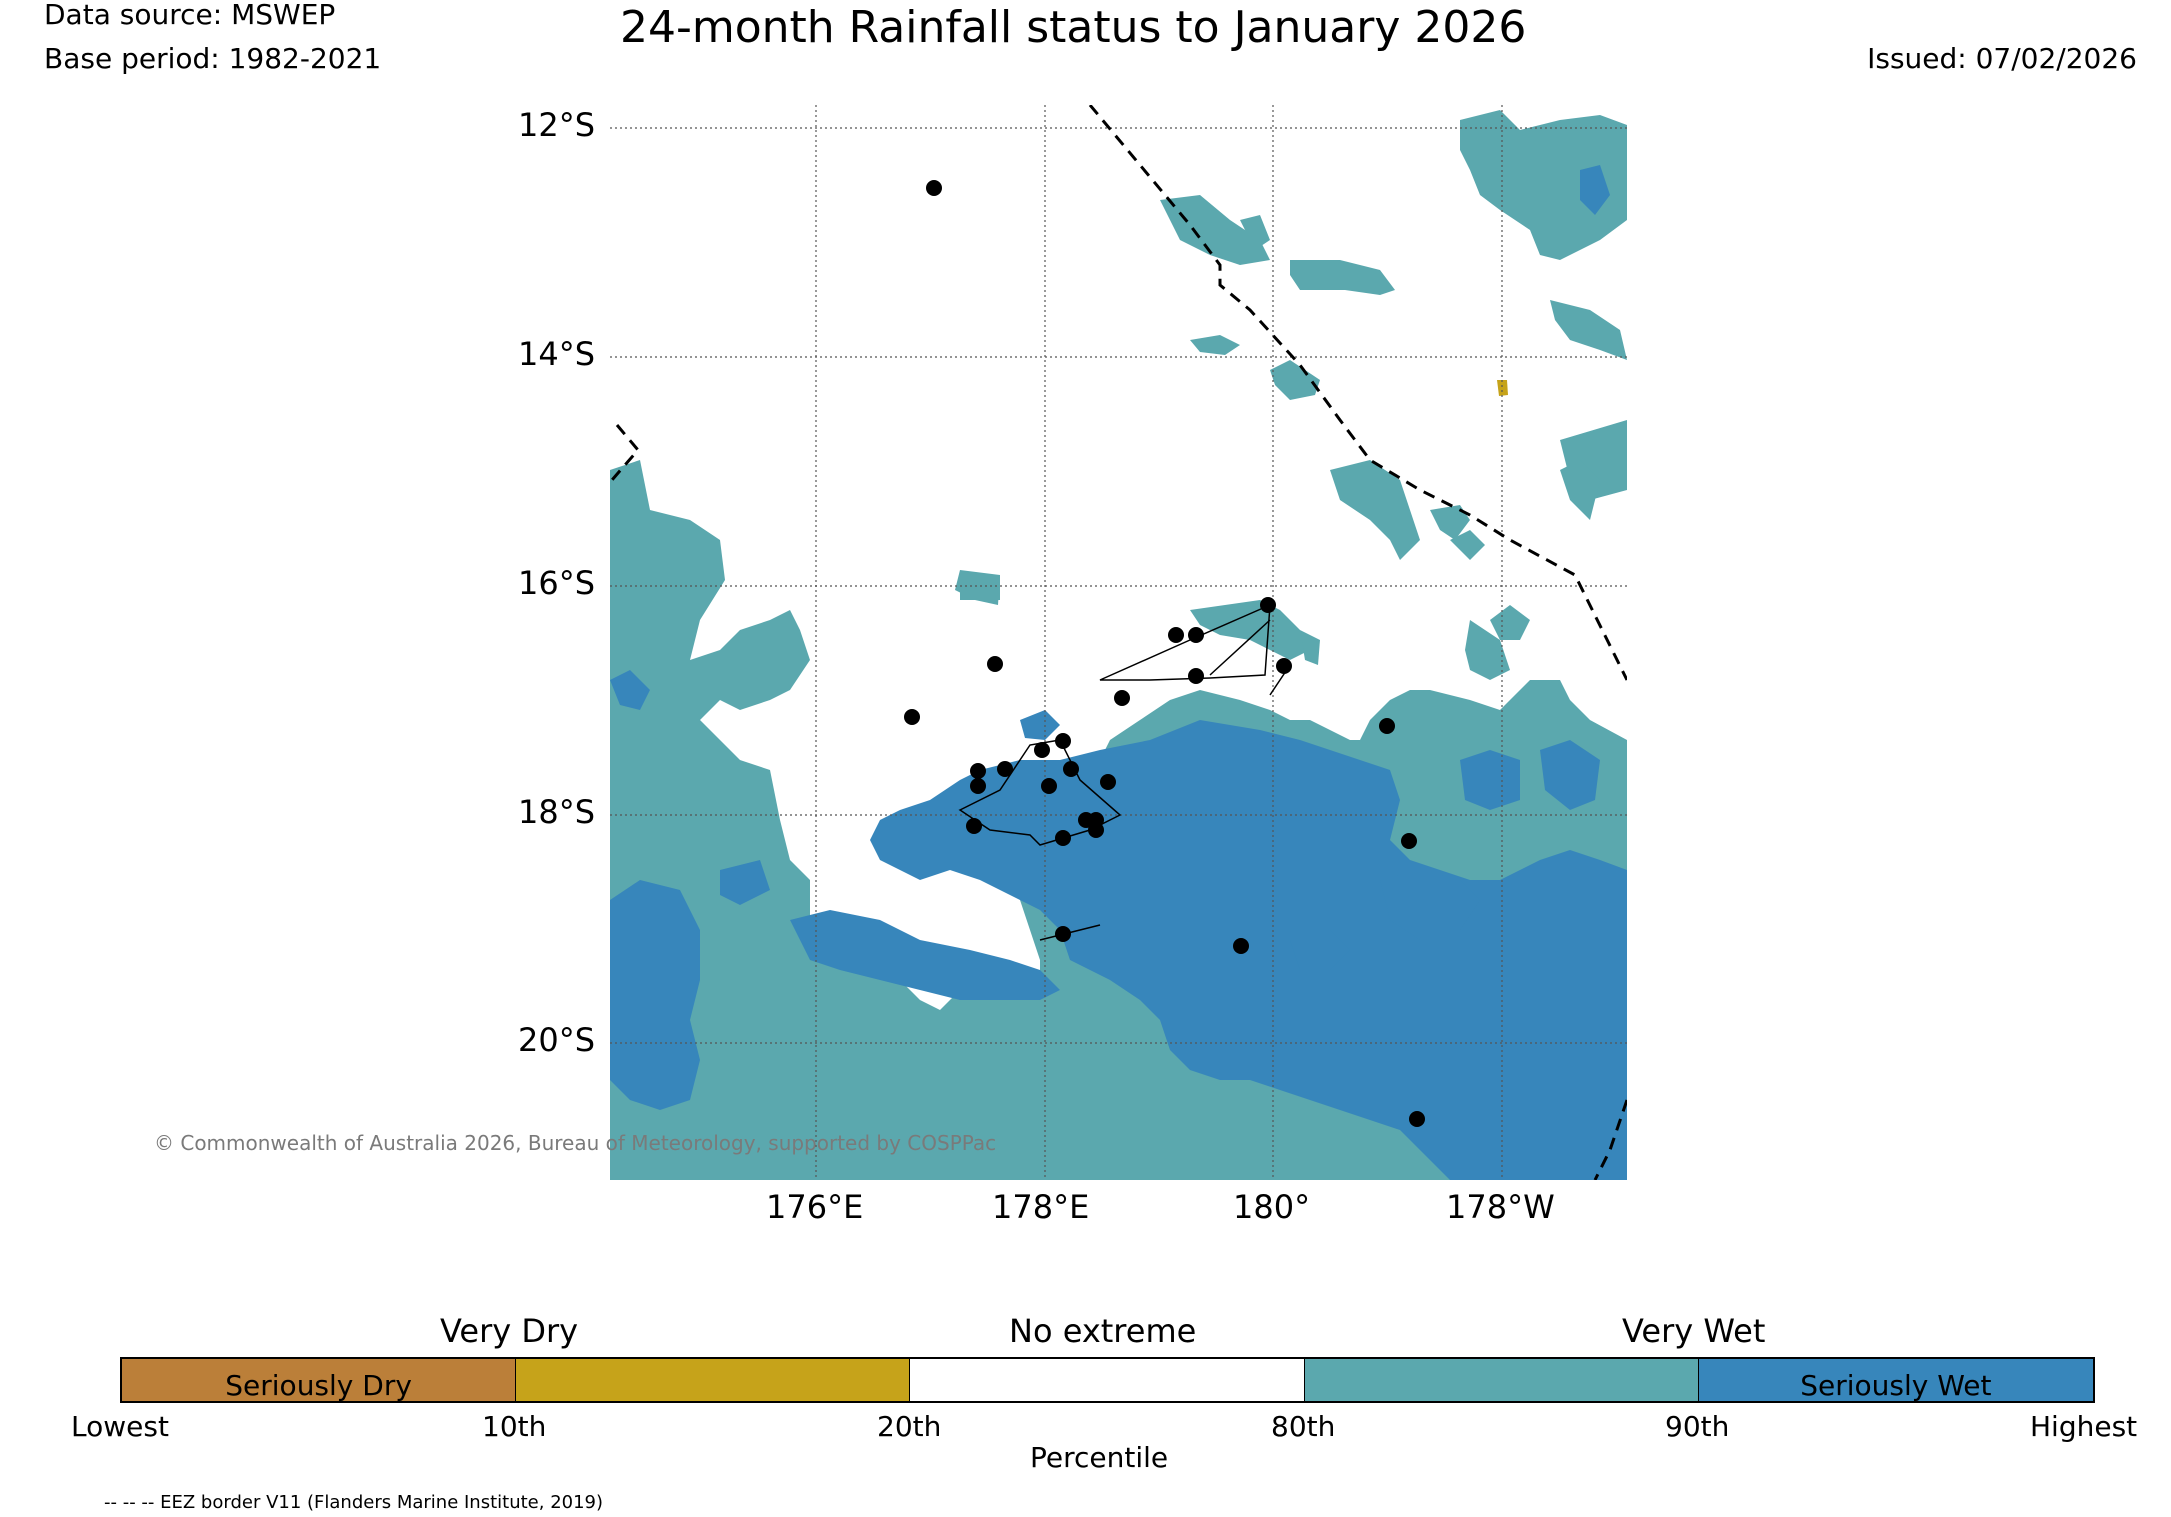 The height and width of the screenshot is (1517, 2171). What do you see at coordinates (557, 812) in the screenshot?
I see `lat-label-18s: 18°S` at bounding box center [557, 812].